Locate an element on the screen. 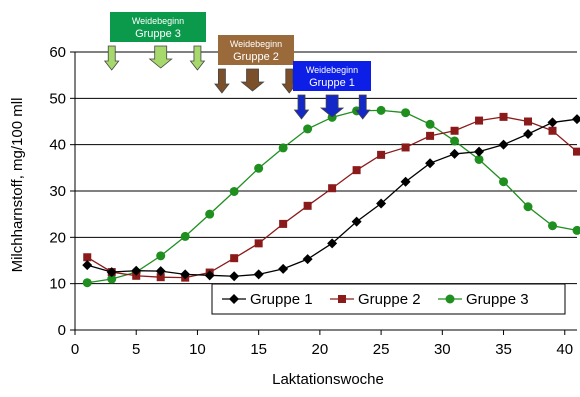  annotation-gruppe-2: Weidebeginn Gruppe 2 is located at coordinates (256, 64).